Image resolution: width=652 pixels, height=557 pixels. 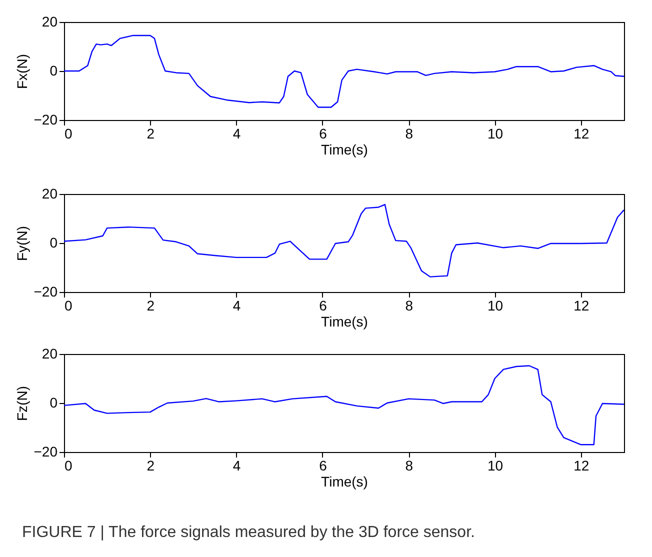 I want to click on y-axis-title: Fy(N), so click(x=22, y=243).